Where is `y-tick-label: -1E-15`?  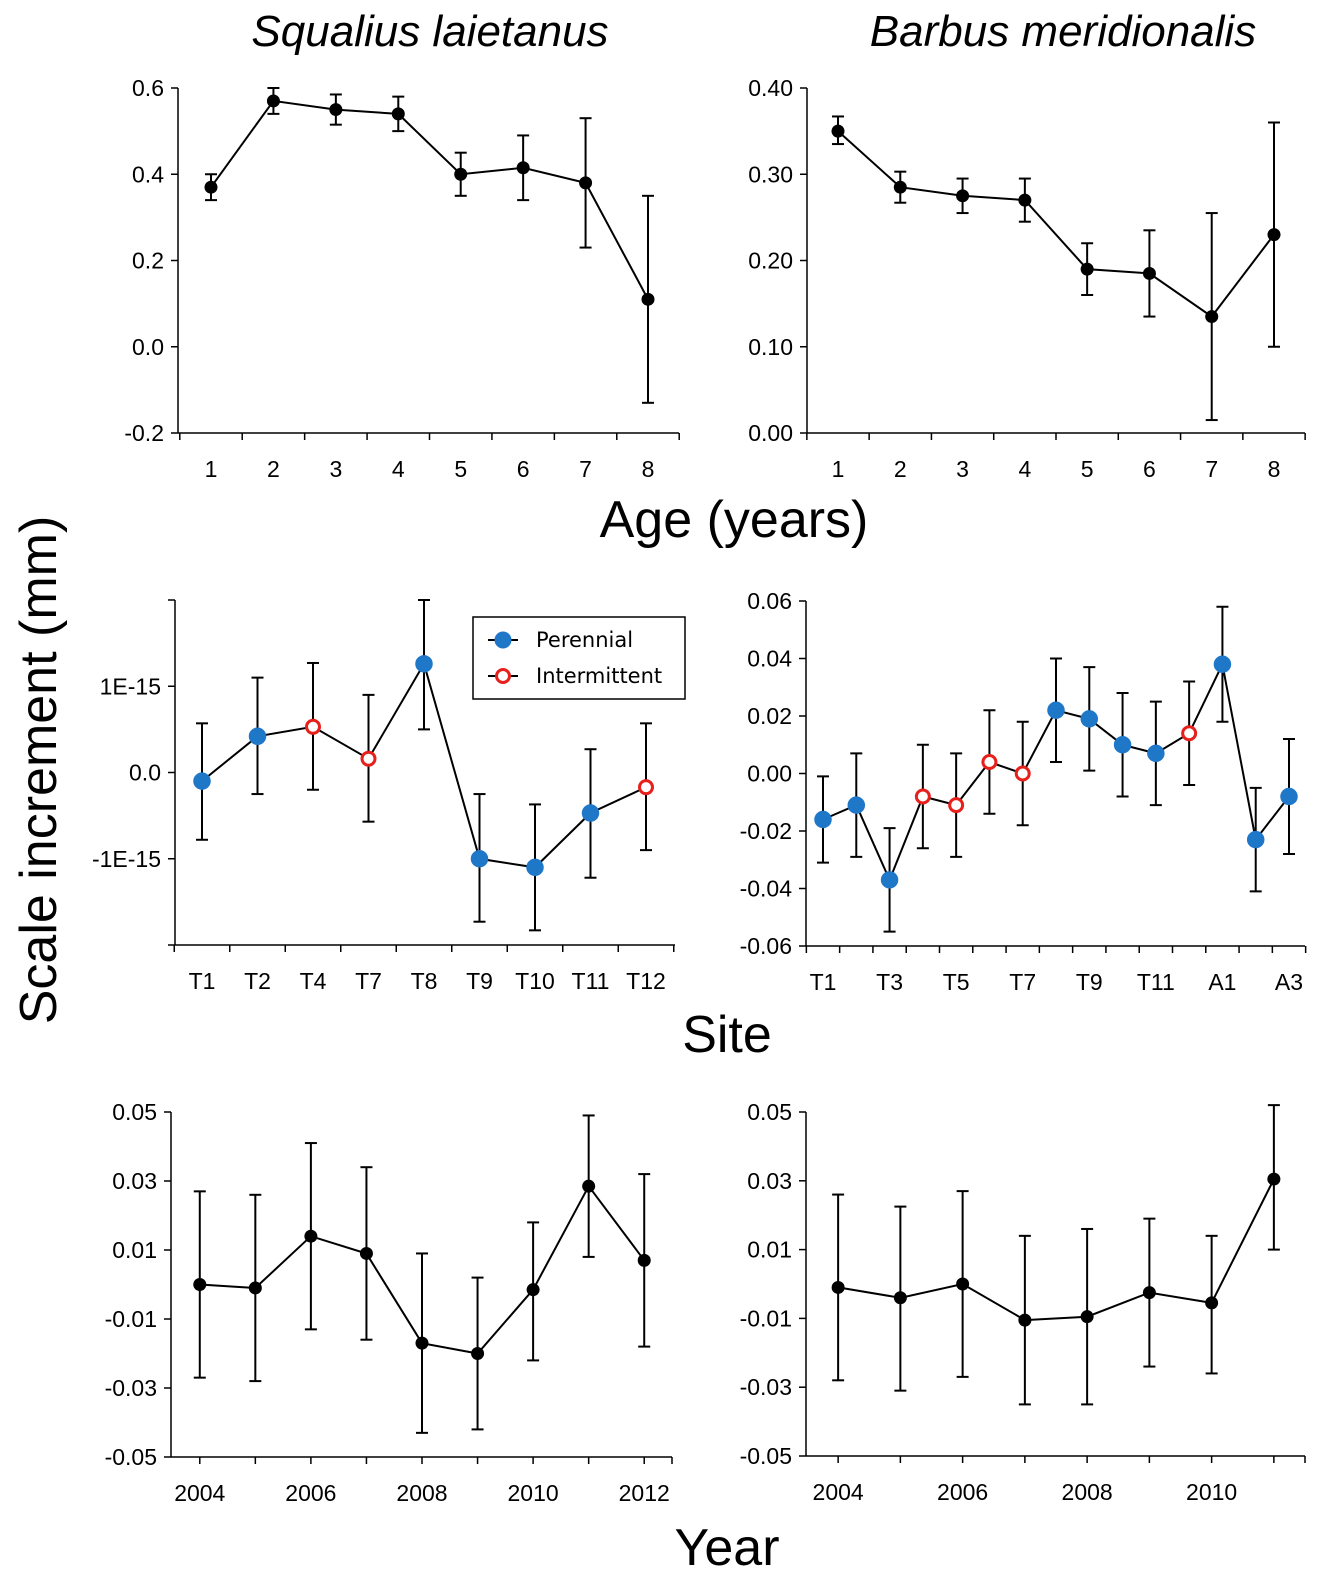 y-tick-label: -1E-15 is located at coordinates (126, 859).